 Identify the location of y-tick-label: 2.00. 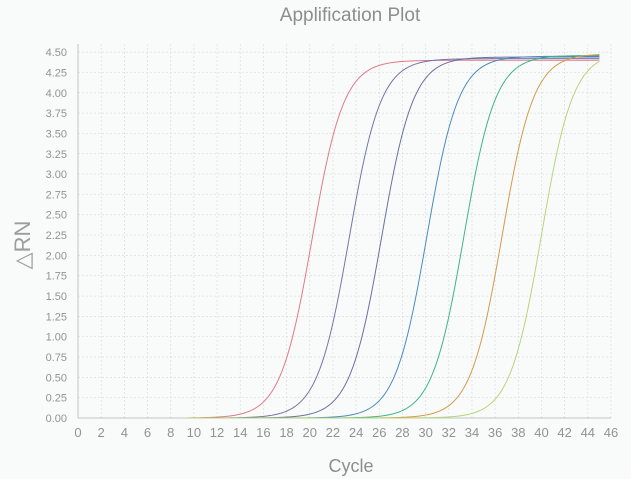
(56, 256).